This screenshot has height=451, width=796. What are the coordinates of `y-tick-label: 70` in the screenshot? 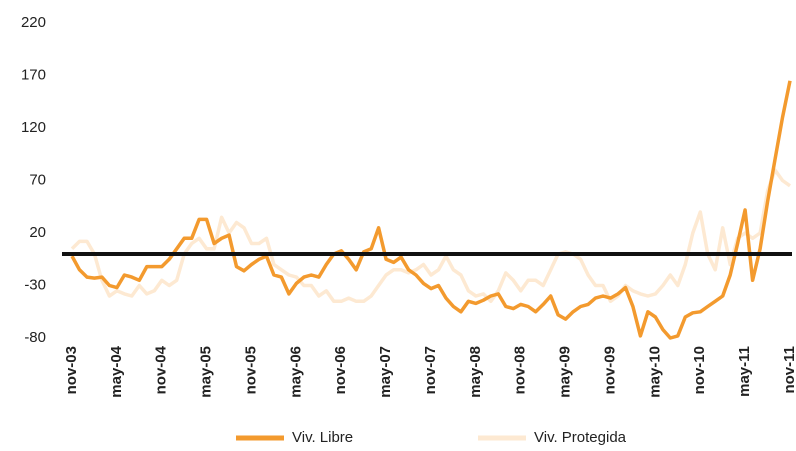 It's located at (37, 179).